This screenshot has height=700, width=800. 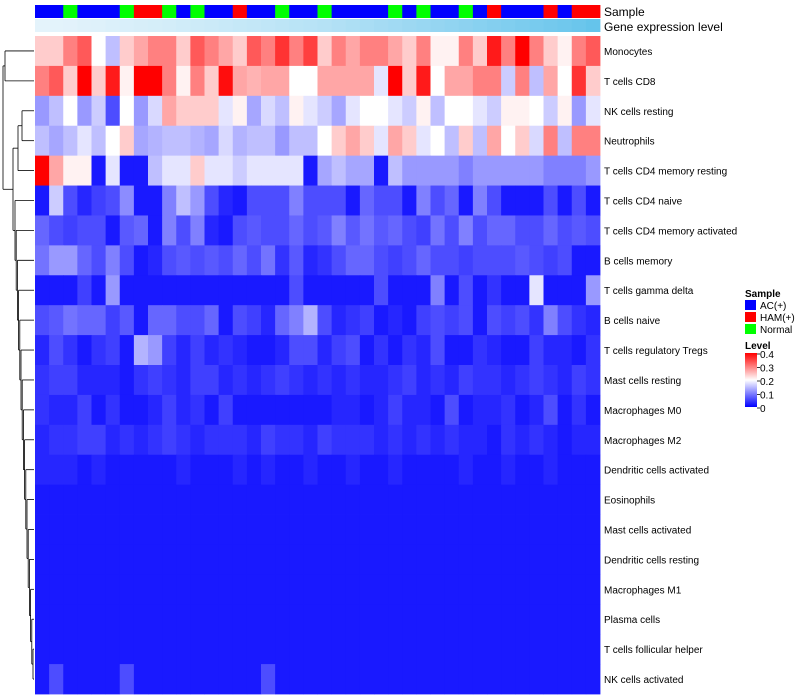 What do you see at coordinates (773, 306) in the screenshot?
I see `sample-legend-label: AC(+)` at bounding box center [773, 306].